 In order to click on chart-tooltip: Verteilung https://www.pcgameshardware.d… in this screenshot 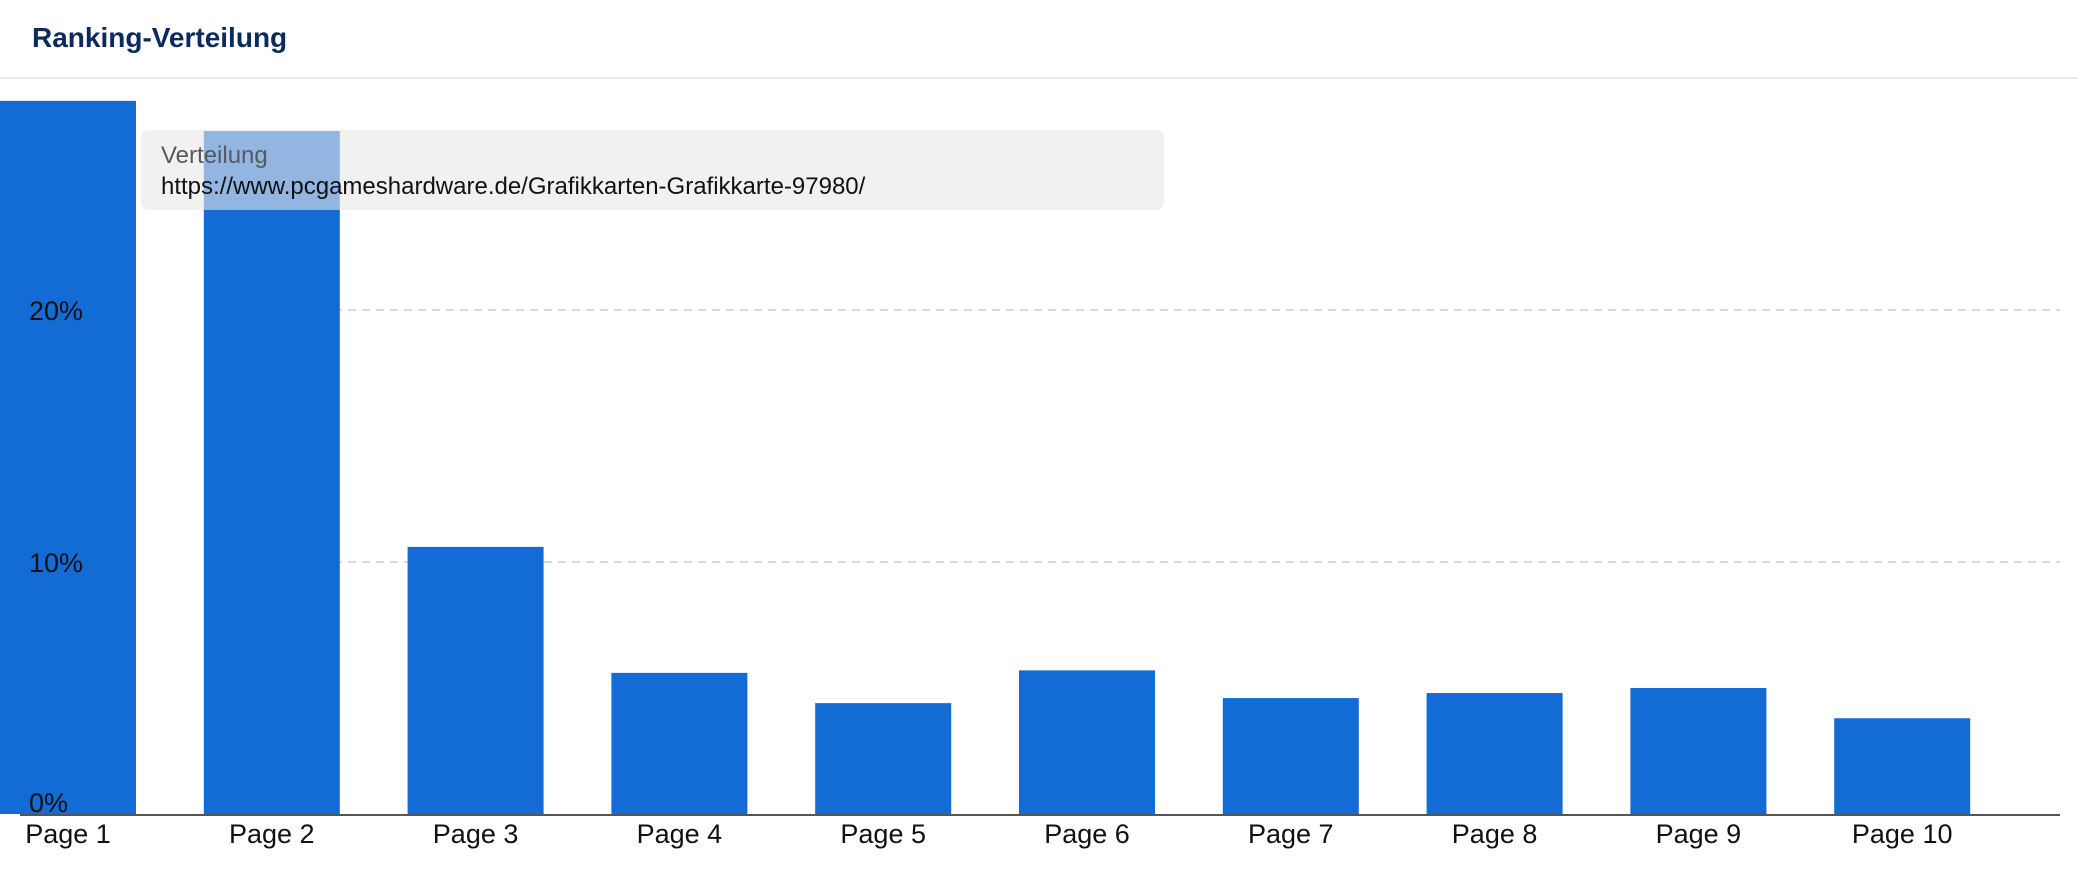, I will do `click(652, 170)`.